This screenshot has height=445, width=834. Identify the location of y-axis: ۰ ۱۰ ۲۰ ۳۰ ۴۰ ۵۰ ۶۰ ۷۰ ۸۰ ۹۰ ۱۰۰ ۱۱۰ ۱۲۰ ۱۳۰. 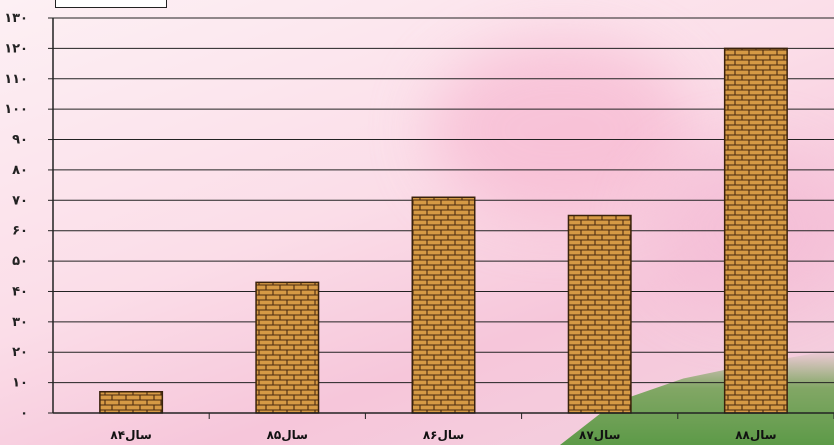
(29, 216).